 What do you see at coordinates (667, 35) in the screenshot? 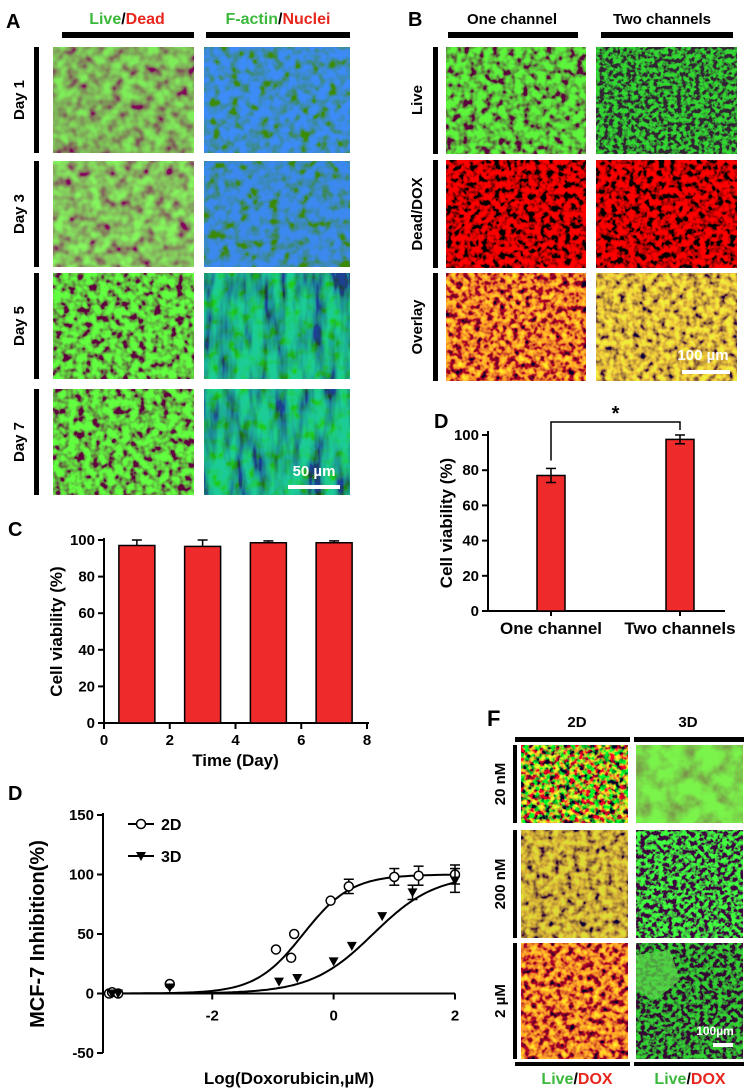
I see `panel-b-col2-bar` at bounding box center [667, 35].